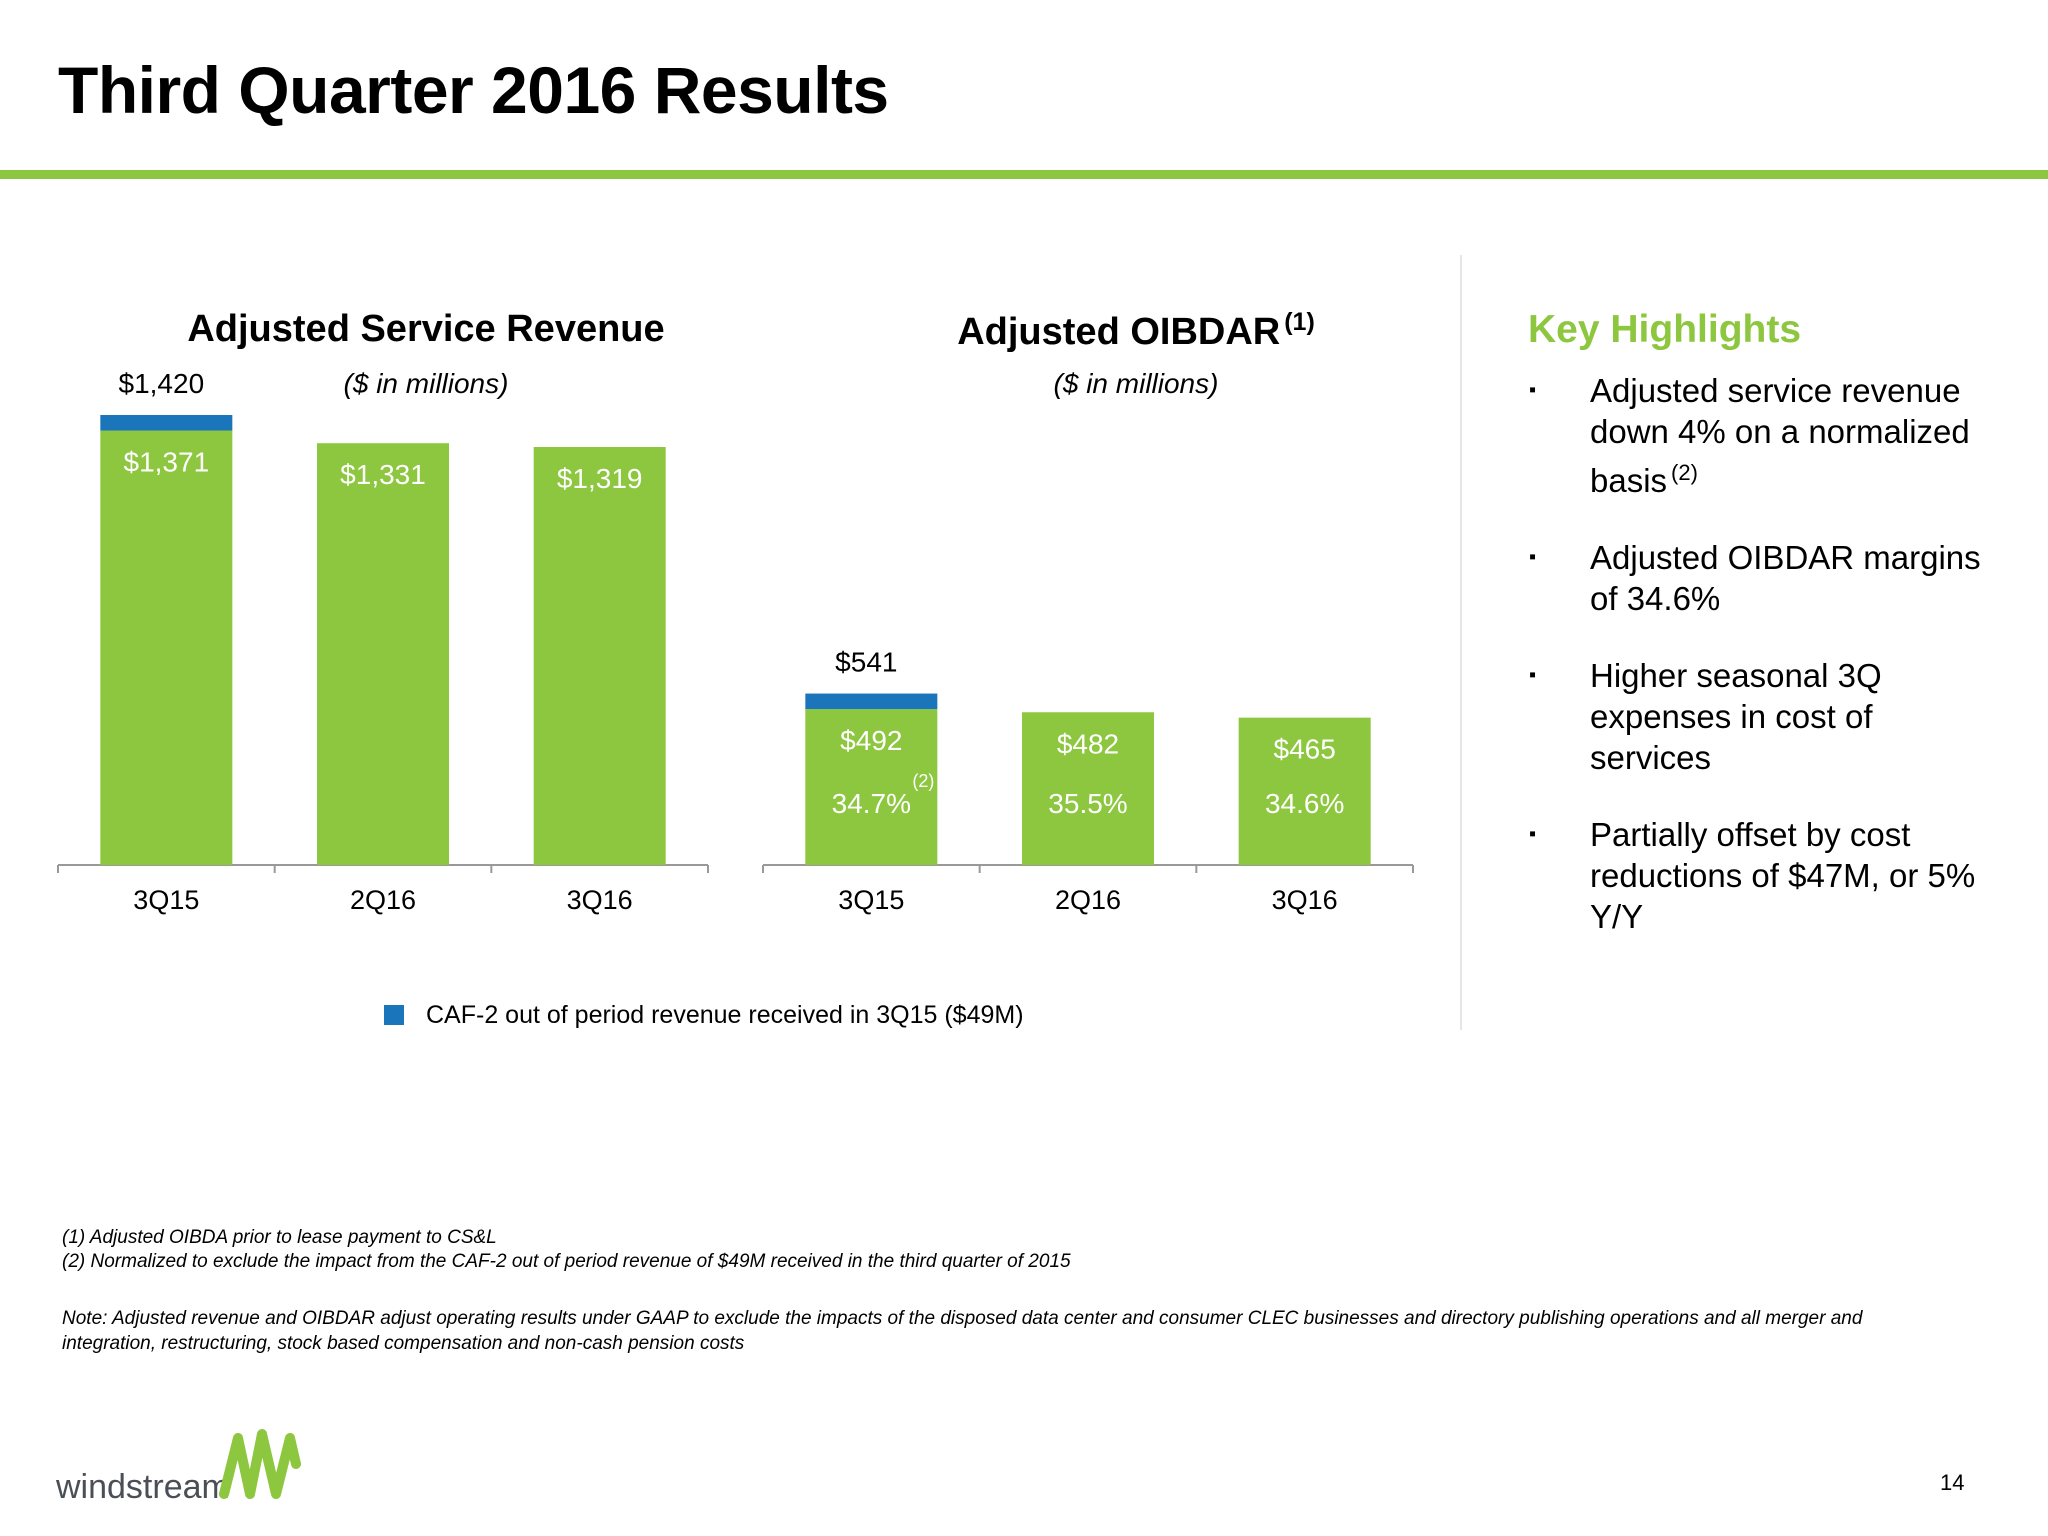 The width and height of the screenshot is (2048, 1536). I want to click on margin-footnote-ref: (2), so click(923, 781).